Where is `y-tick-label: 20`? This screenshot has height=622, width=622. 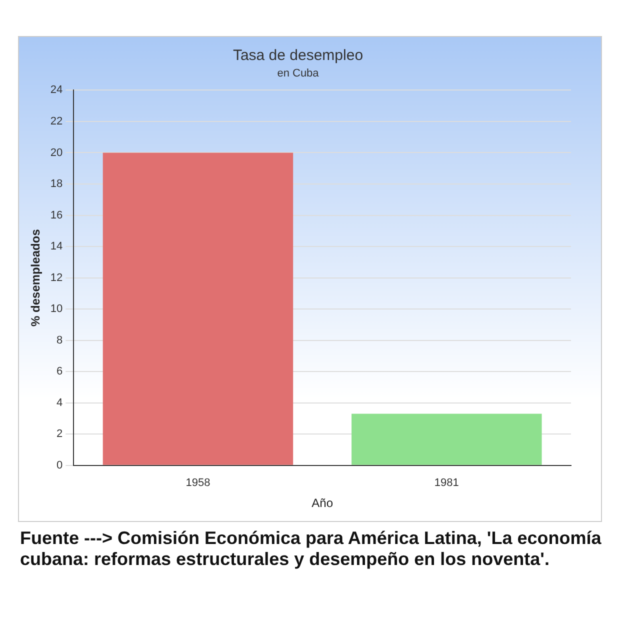 y-tick-label: 20 is located at coordinates (56, 152).